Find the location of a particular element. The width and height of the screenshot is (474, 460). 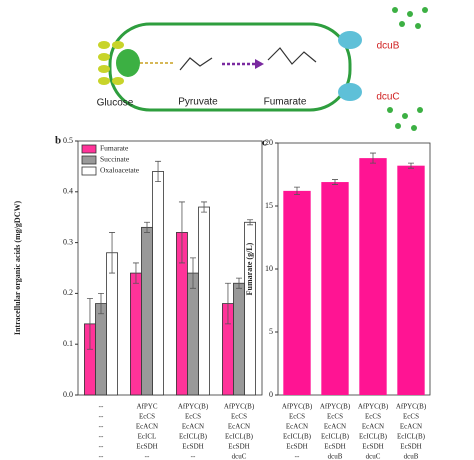

diagram-label: dcuB is located at coordinates (388, 46).